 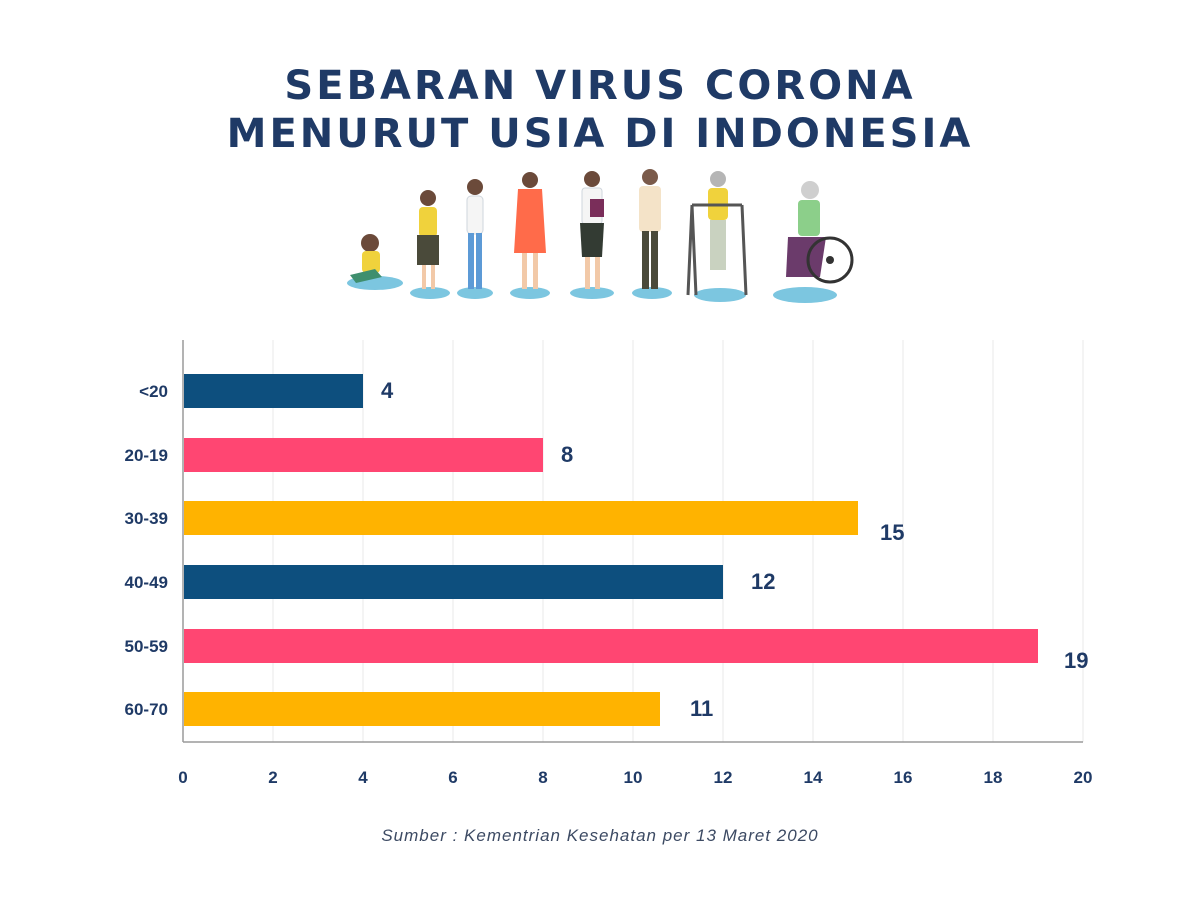 What do you see at coordinates (375, 262) in the screenshot?
I see `person-child-sitting-icon` at bounding box center [375, 262].